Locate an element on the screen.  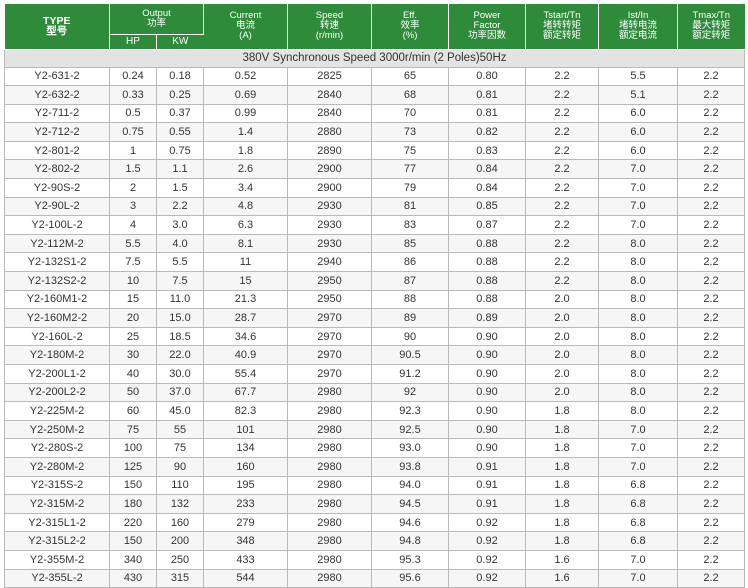
efficiency-cell: 94.5 is located at coordinates (410, 504).